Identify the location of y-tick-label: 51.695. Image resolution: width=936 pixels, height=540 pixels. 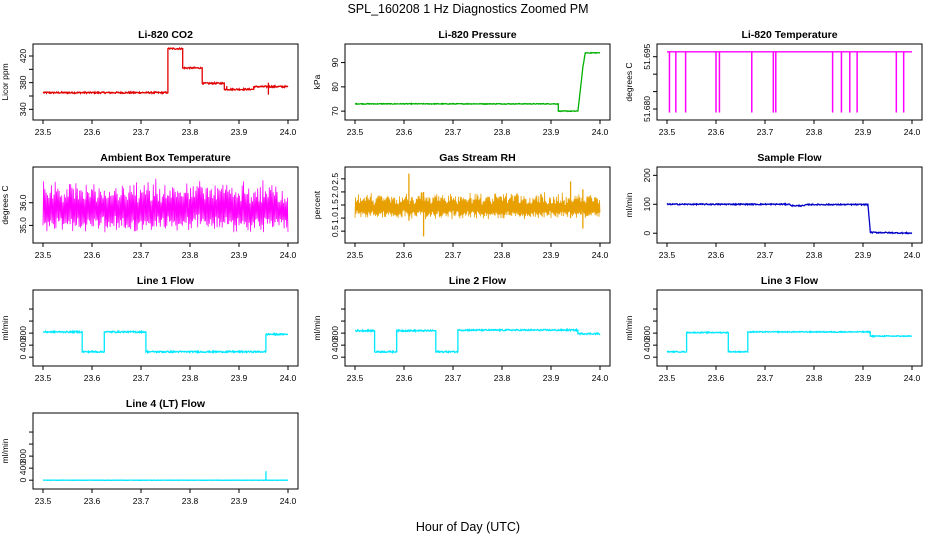
(647, 56).